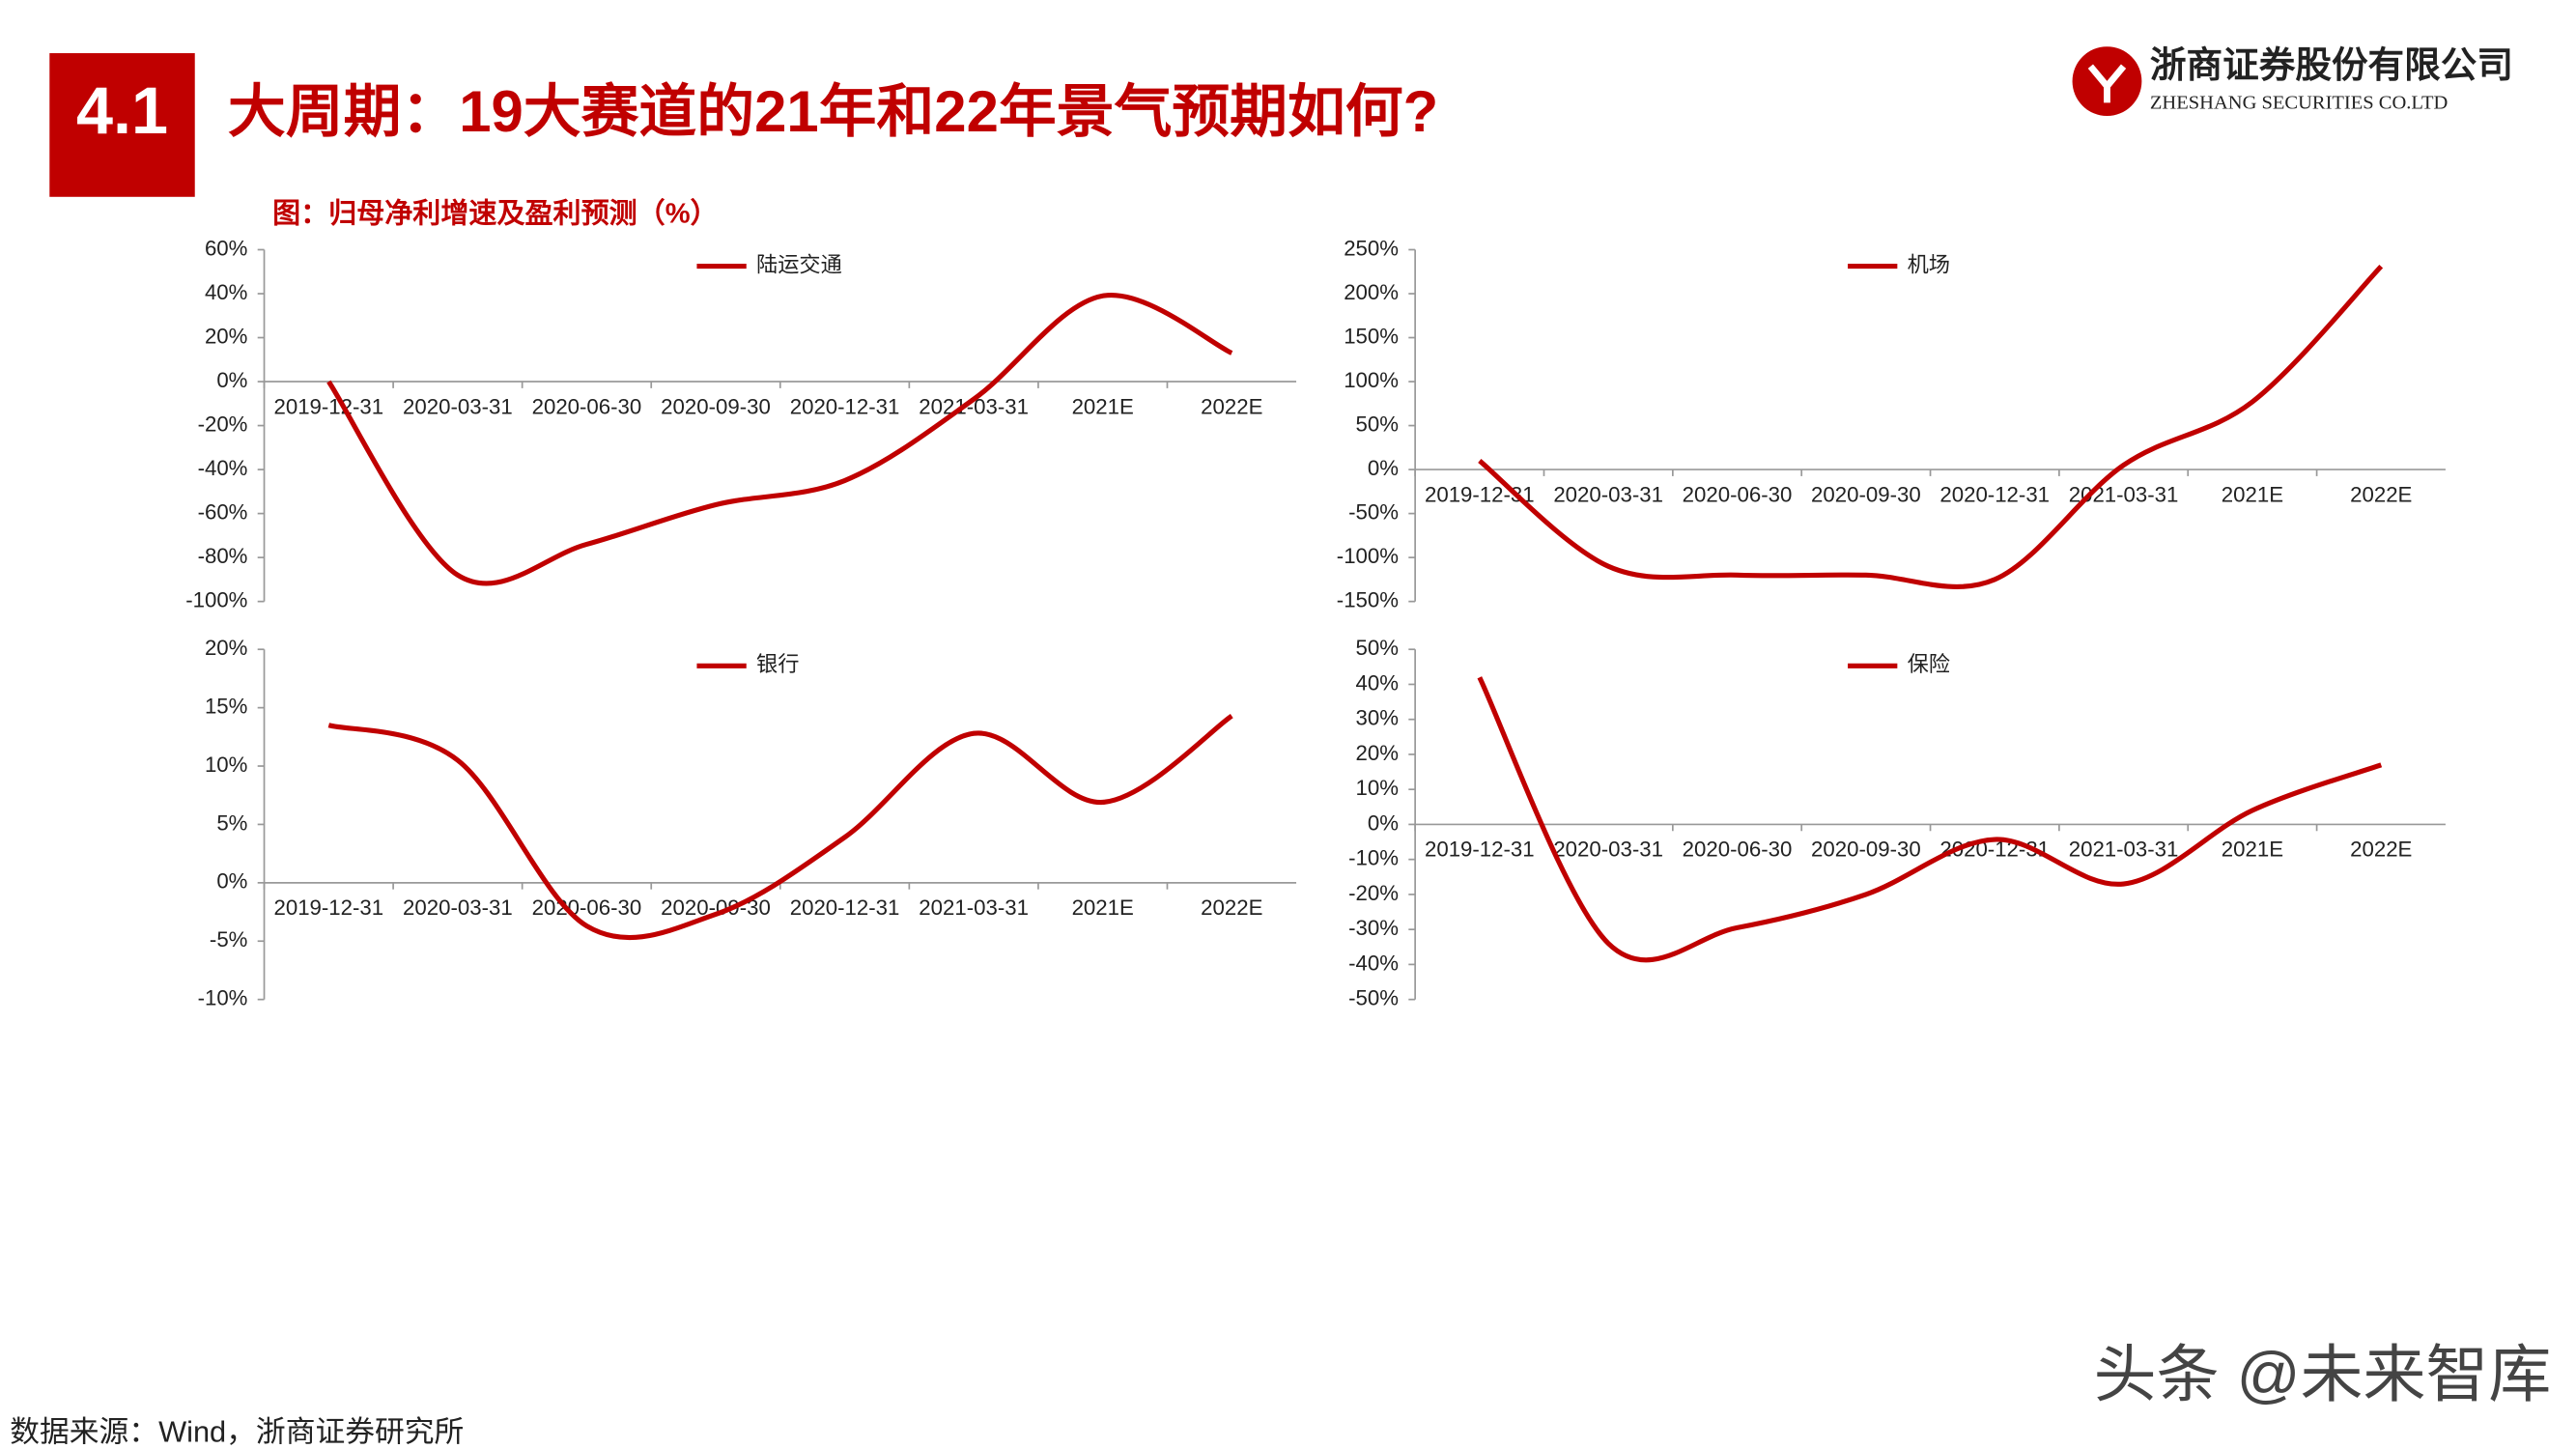  I want to click on legend-label: 保险, so click(1929, 664).